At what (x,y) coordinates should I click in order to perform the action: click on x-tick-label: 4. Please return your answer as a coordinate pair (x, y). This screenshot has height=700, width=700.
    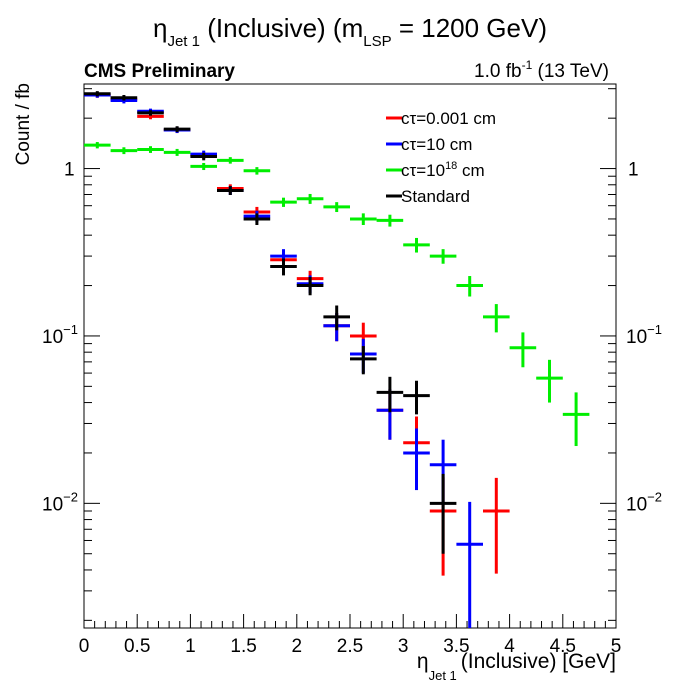
    Looking at the image, I should click on (509, 646).